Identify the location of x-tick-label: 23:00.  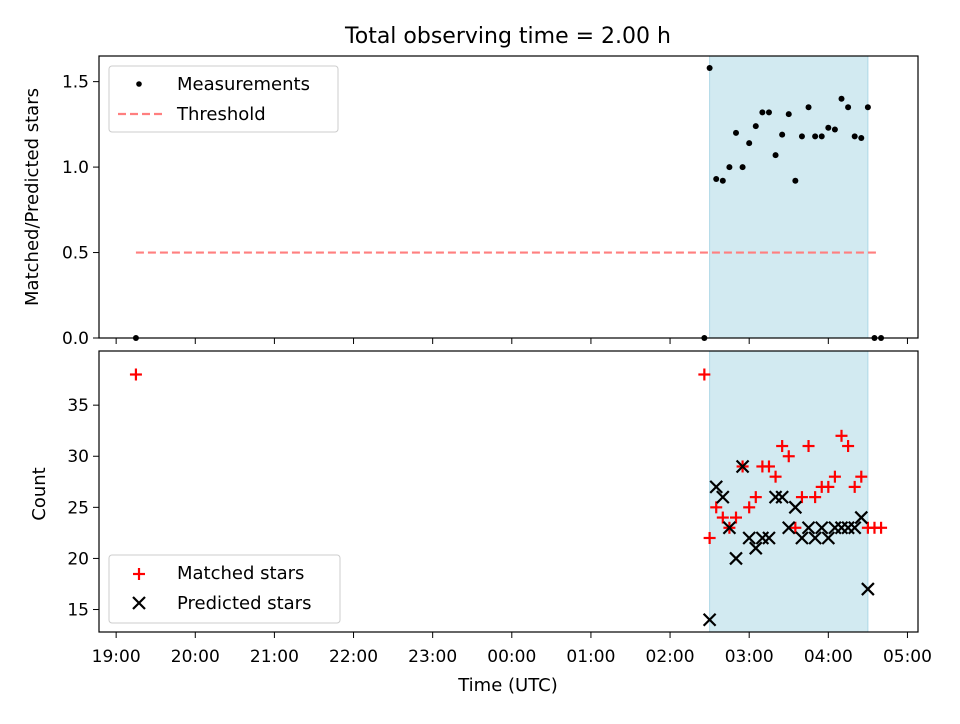
(432, 657).